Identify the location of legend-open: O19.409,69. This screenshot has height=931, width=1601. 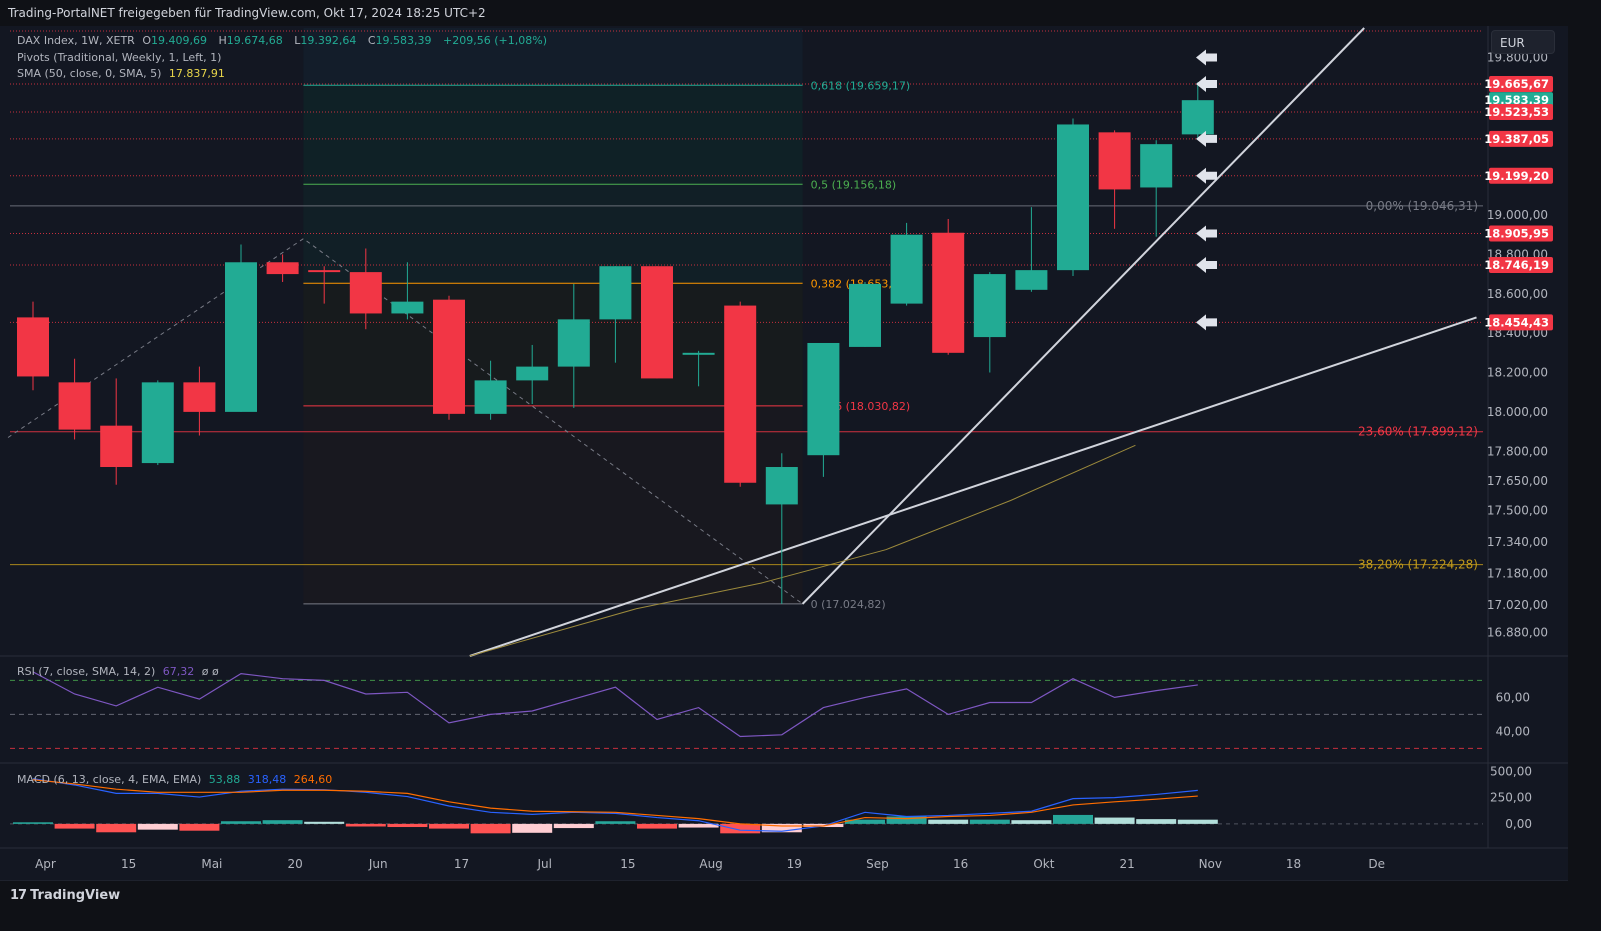
(176, 40).